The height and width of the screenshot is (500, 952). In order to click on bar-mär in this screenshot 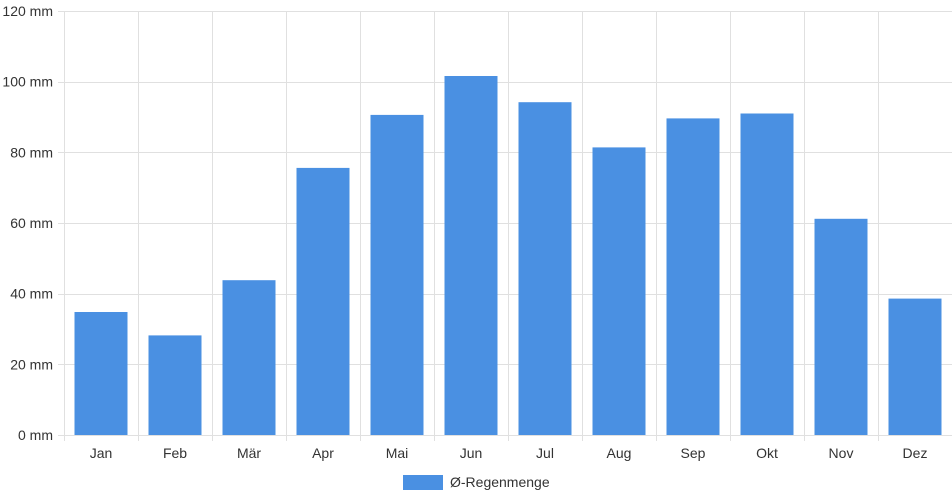, I will do `click(249, 357)`.